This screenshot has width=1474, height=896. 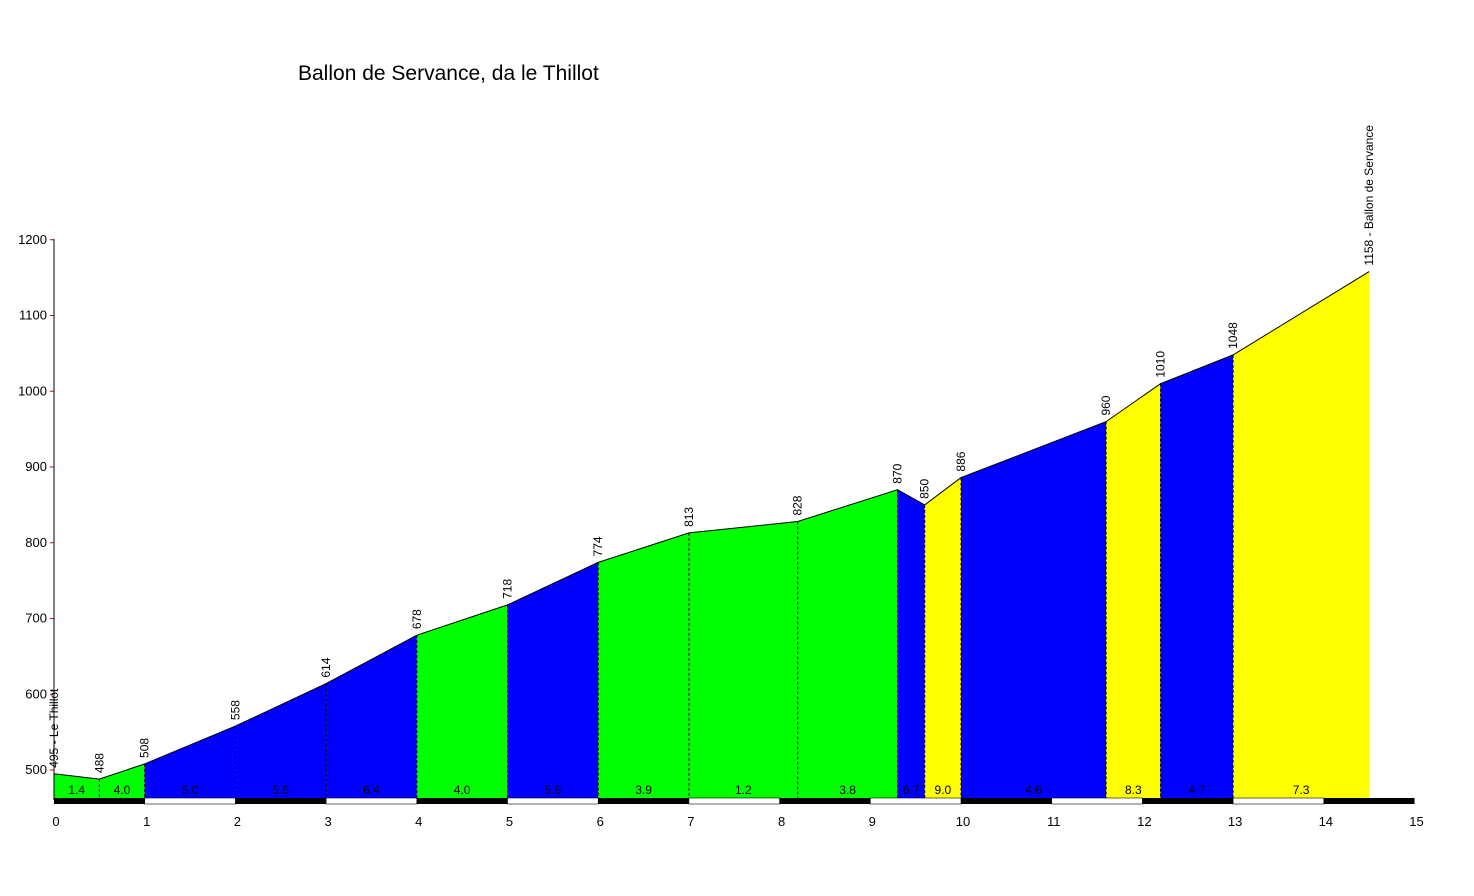 What do you see at coordinates (54, 728) in the screenshot?
I see `elevation-label-0: 495 - Le Thillot` at bounding box center [54, 728].